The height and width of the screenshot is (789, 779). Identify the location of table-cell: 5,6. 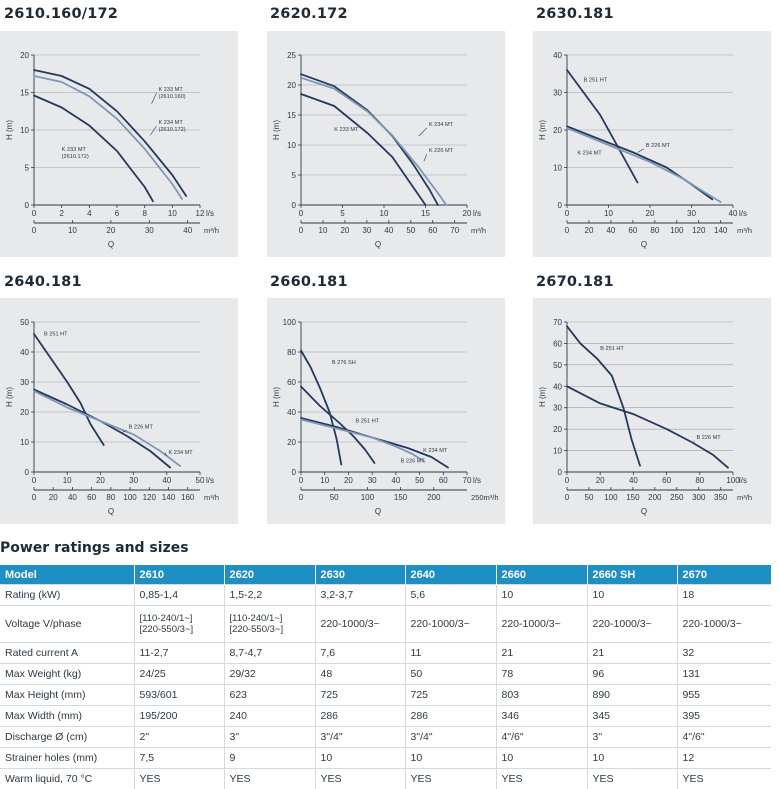
(450, 595).